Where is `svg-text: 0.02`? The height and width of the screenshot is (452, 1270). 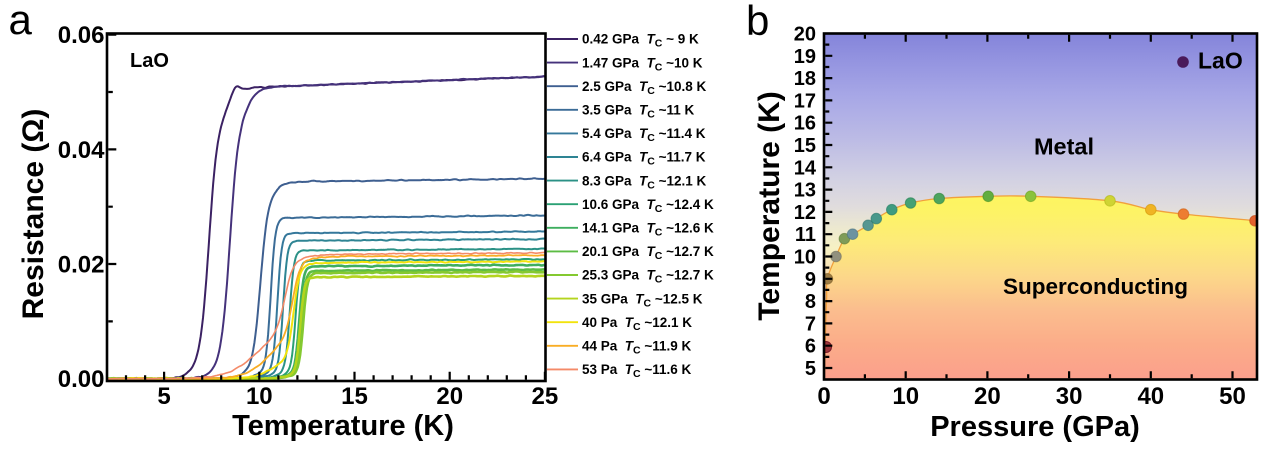 svg-text: 0.02 is located at coordinates (81, 265).